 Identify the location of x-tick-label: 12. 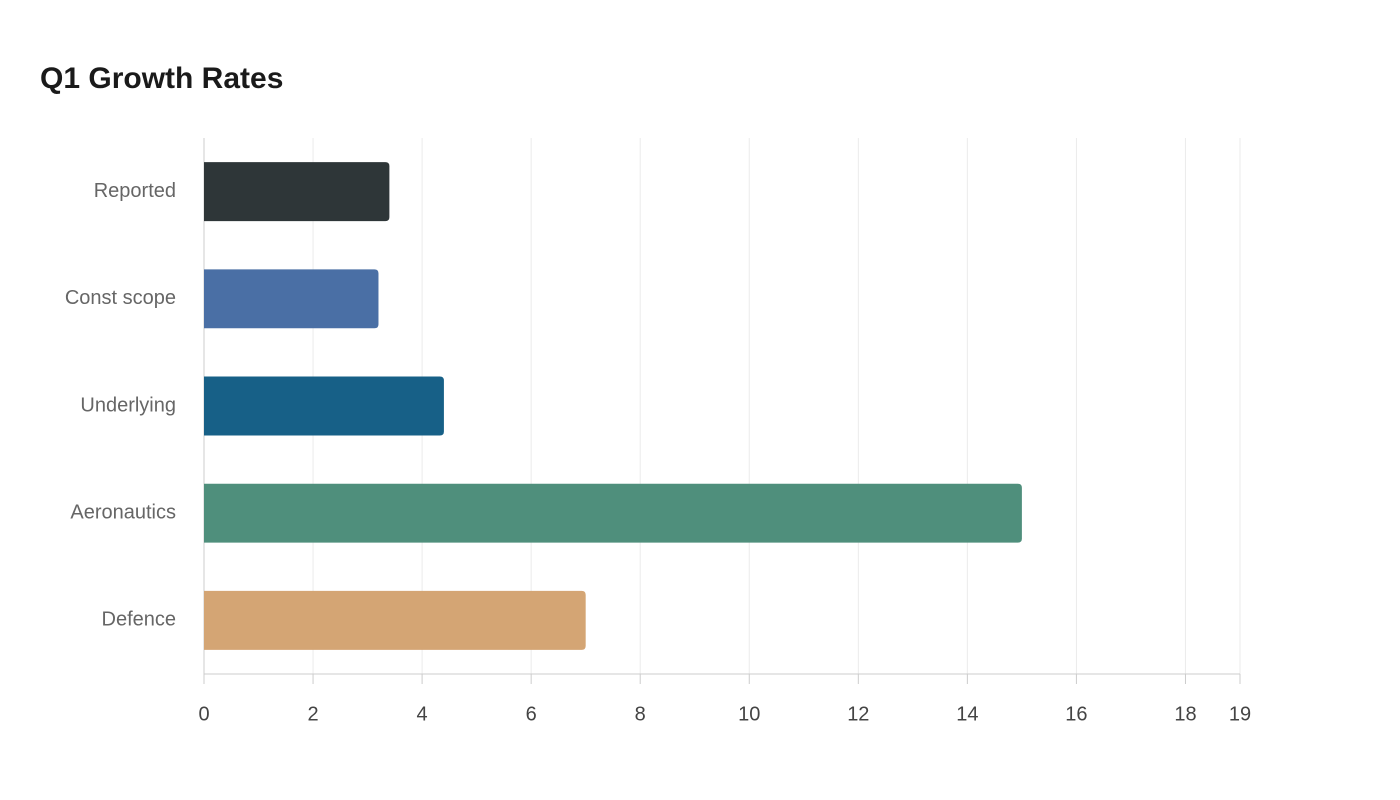
(858, 714).